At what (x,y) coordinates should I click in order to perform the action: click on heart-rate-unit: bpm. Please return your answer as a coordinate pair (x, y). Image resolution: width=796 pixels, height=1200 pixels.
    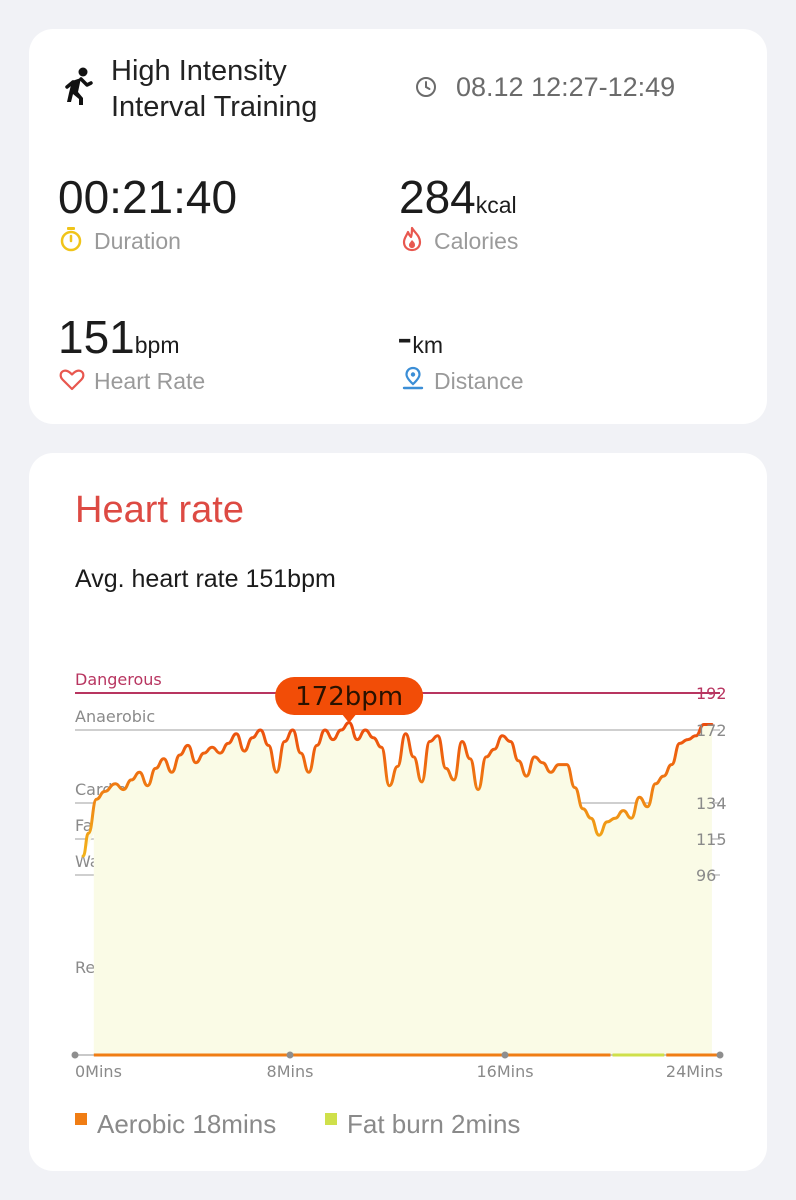
    Looking at the image, I should click on (157, 345).